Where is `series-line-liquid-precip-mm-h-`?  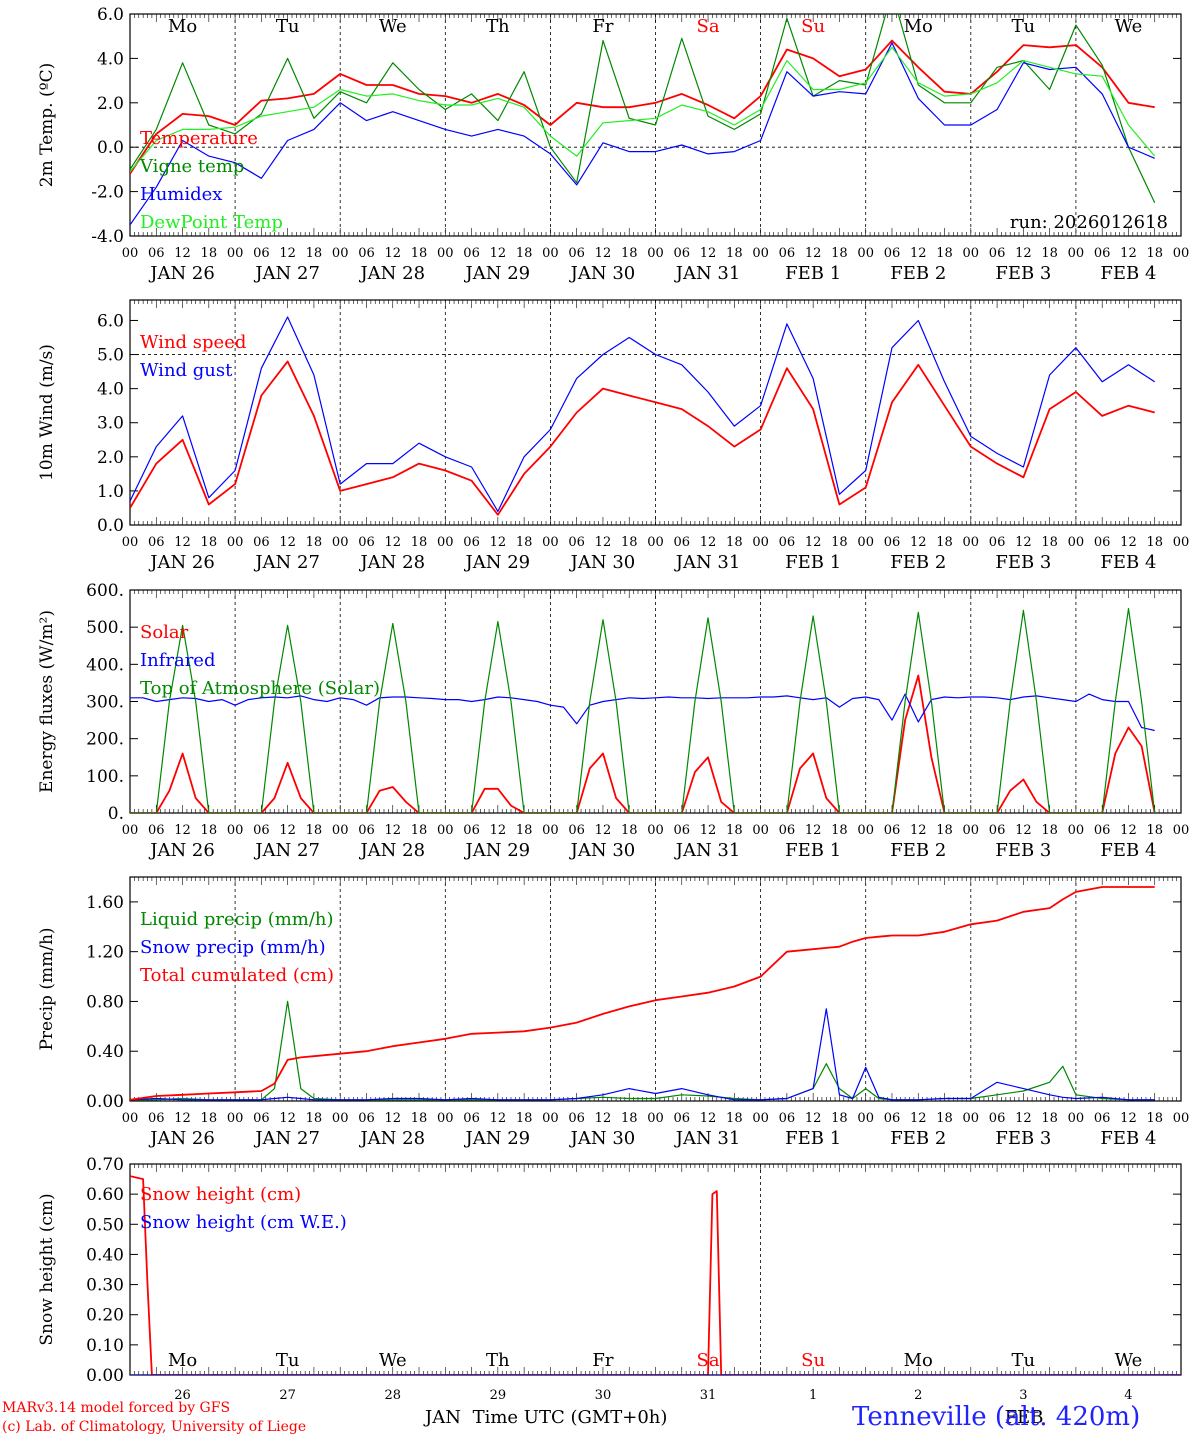
series-line-liquid-precip-mm-h- is located at coordinates (642, 1050).